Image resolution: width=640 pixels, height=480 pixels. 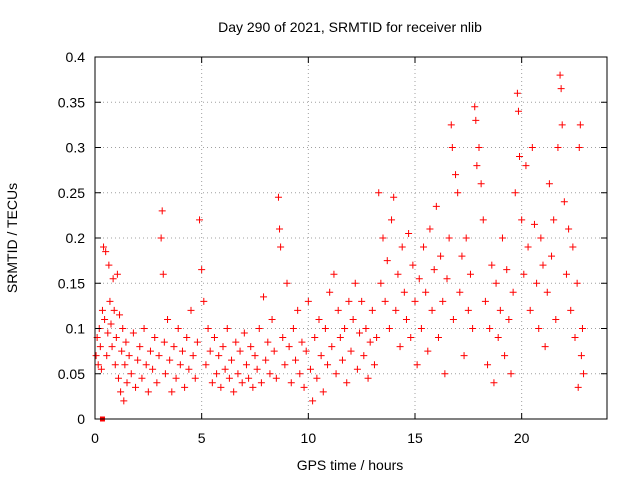 What do you see at coordinates (71, 374) in the screenshot?
I see `y-tick-label: 0.05` at bounding box center [71, 374].